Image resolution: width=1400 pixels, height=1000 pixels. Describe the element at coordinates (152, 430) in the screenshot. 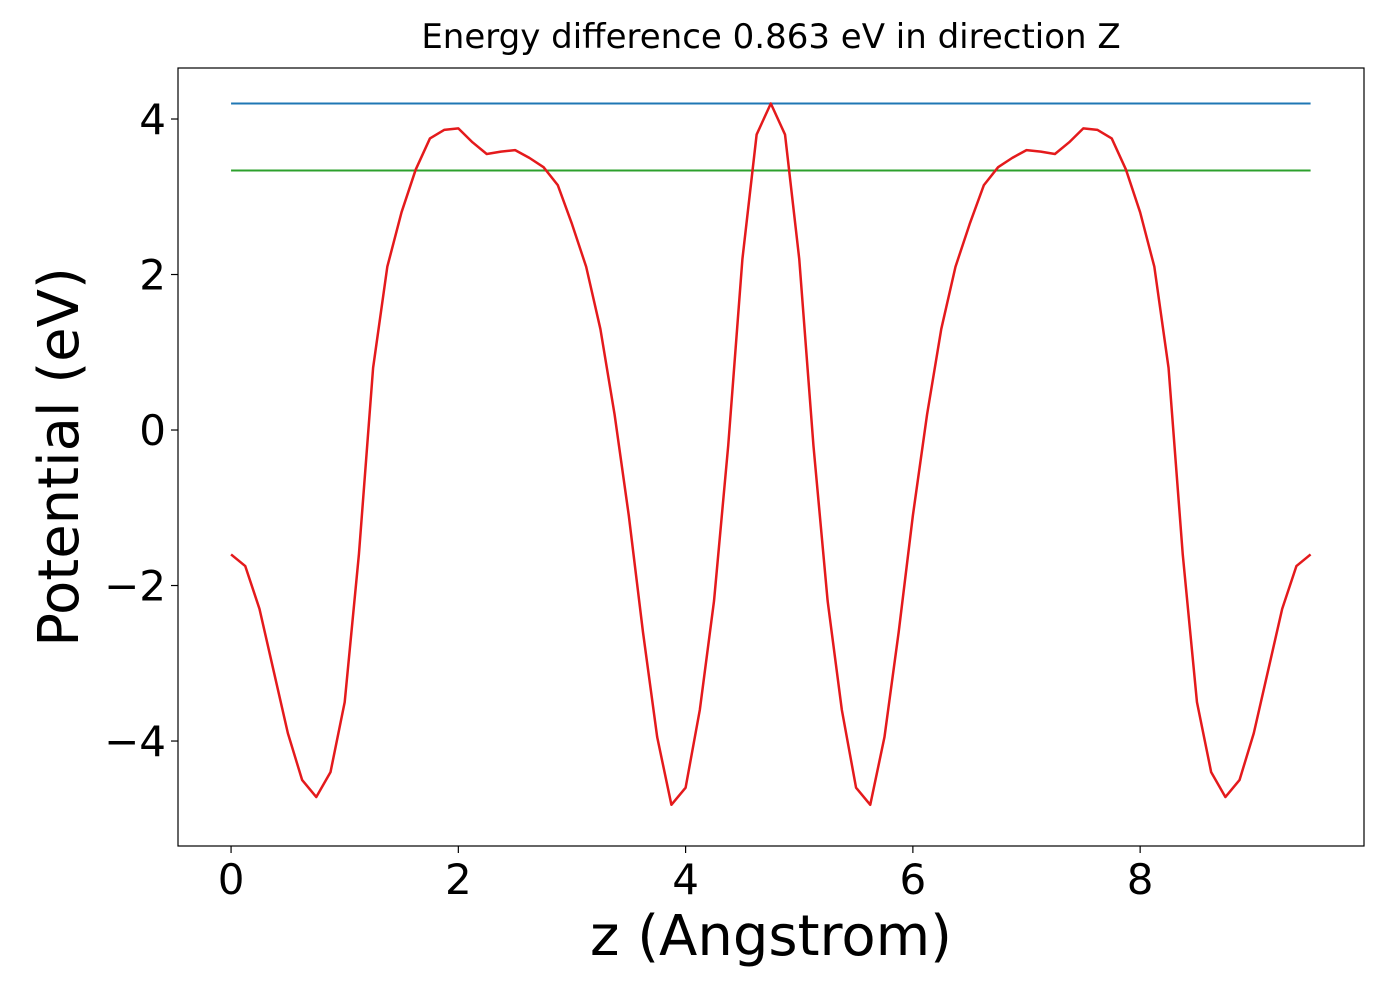

I see `y-tick-label: 0` at that location.